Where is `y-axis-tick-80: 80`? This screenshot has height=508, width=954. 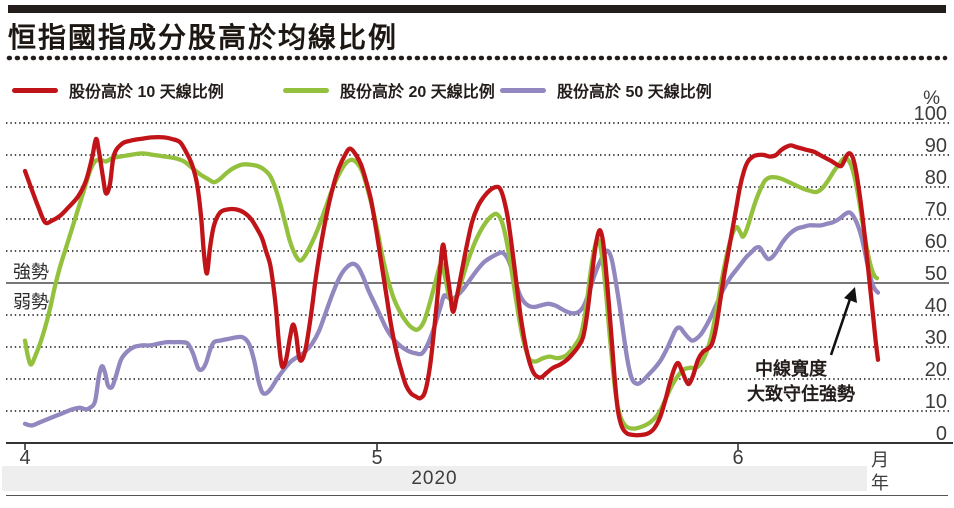
y-axis-tick-80: 80 is located at coordinates (936, 178).